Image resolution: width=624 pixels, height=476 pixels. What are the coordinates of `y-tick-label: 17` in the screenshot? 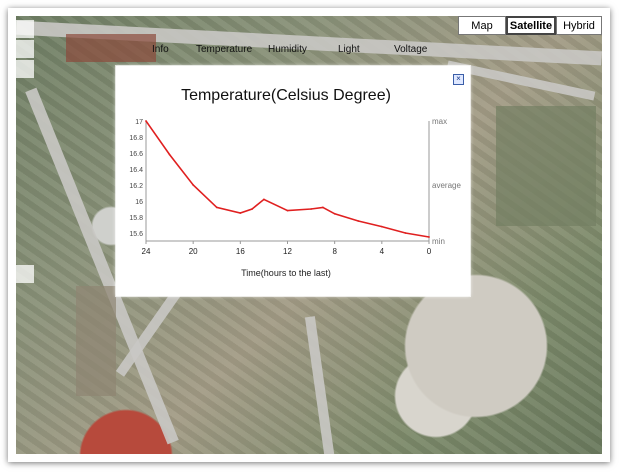 It's located at (139, 122).